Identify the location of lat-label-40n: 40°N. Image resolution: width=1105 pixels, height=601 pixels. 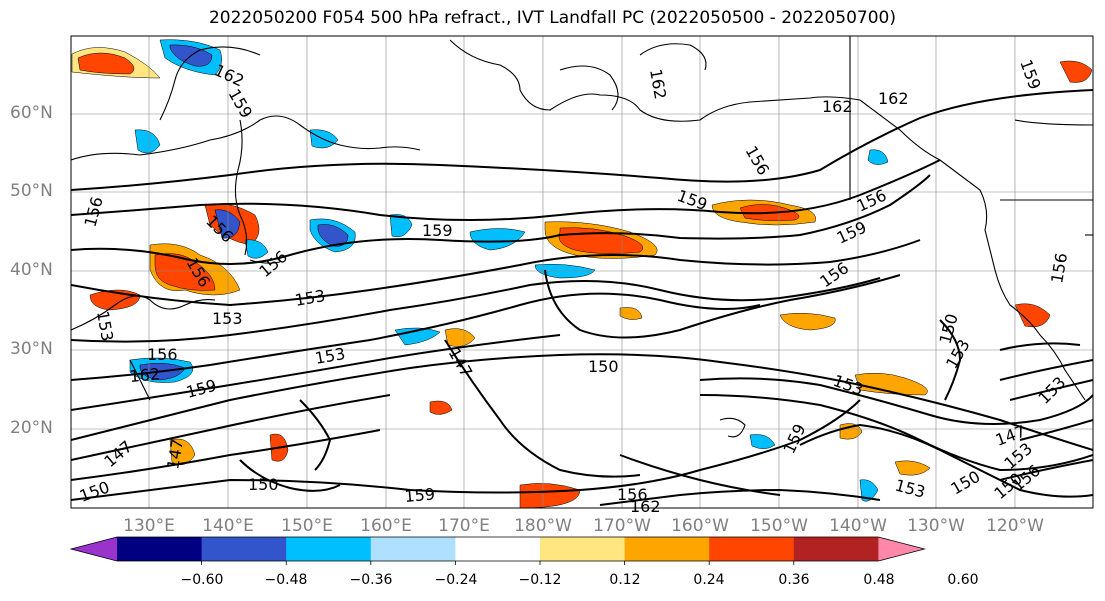
(31, 270).